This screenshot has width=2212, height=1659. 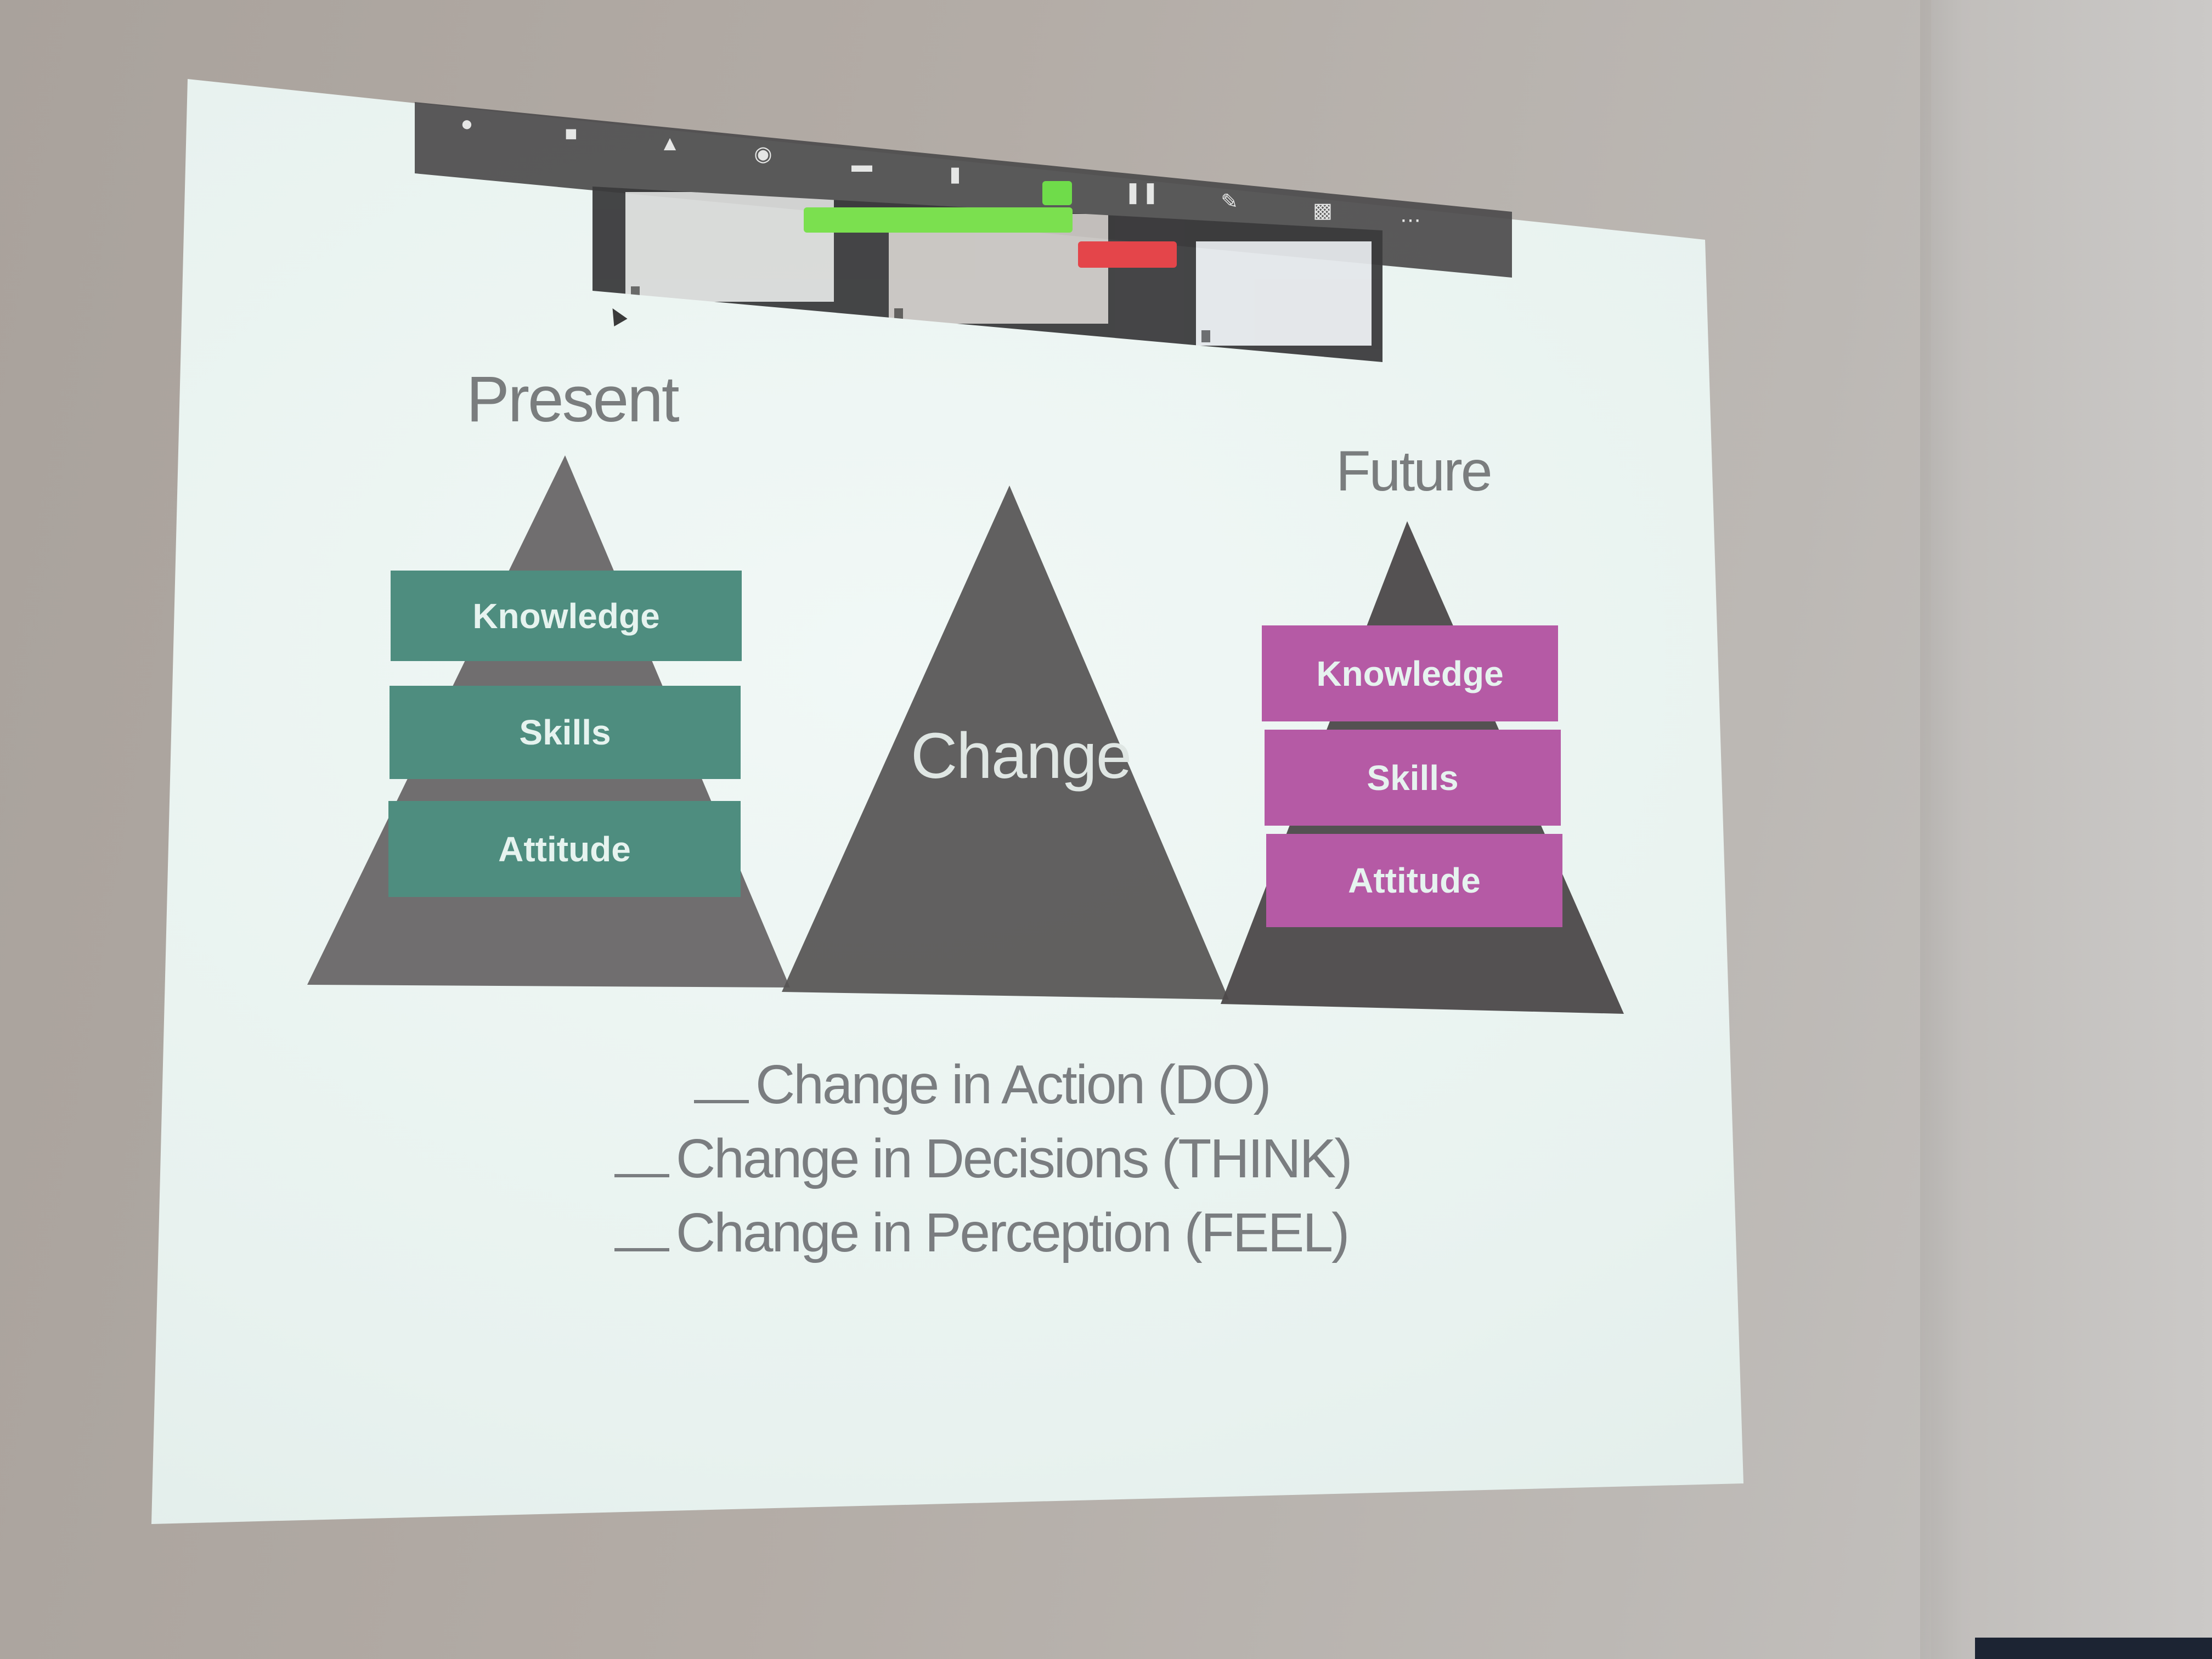 What do you see at coordinates (955, 174) in the screenshot?
I see `polls-icon: ▮` at bounding box center [955, 174].